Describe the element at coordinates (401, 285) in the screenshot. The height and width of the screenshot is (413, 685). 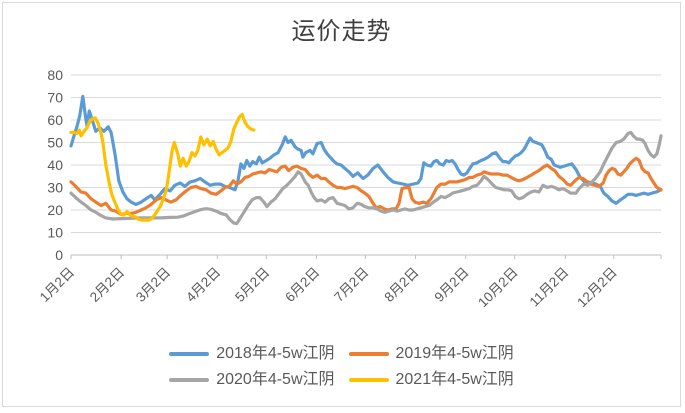
I see `x-axis-label: 8月2日` at that location.